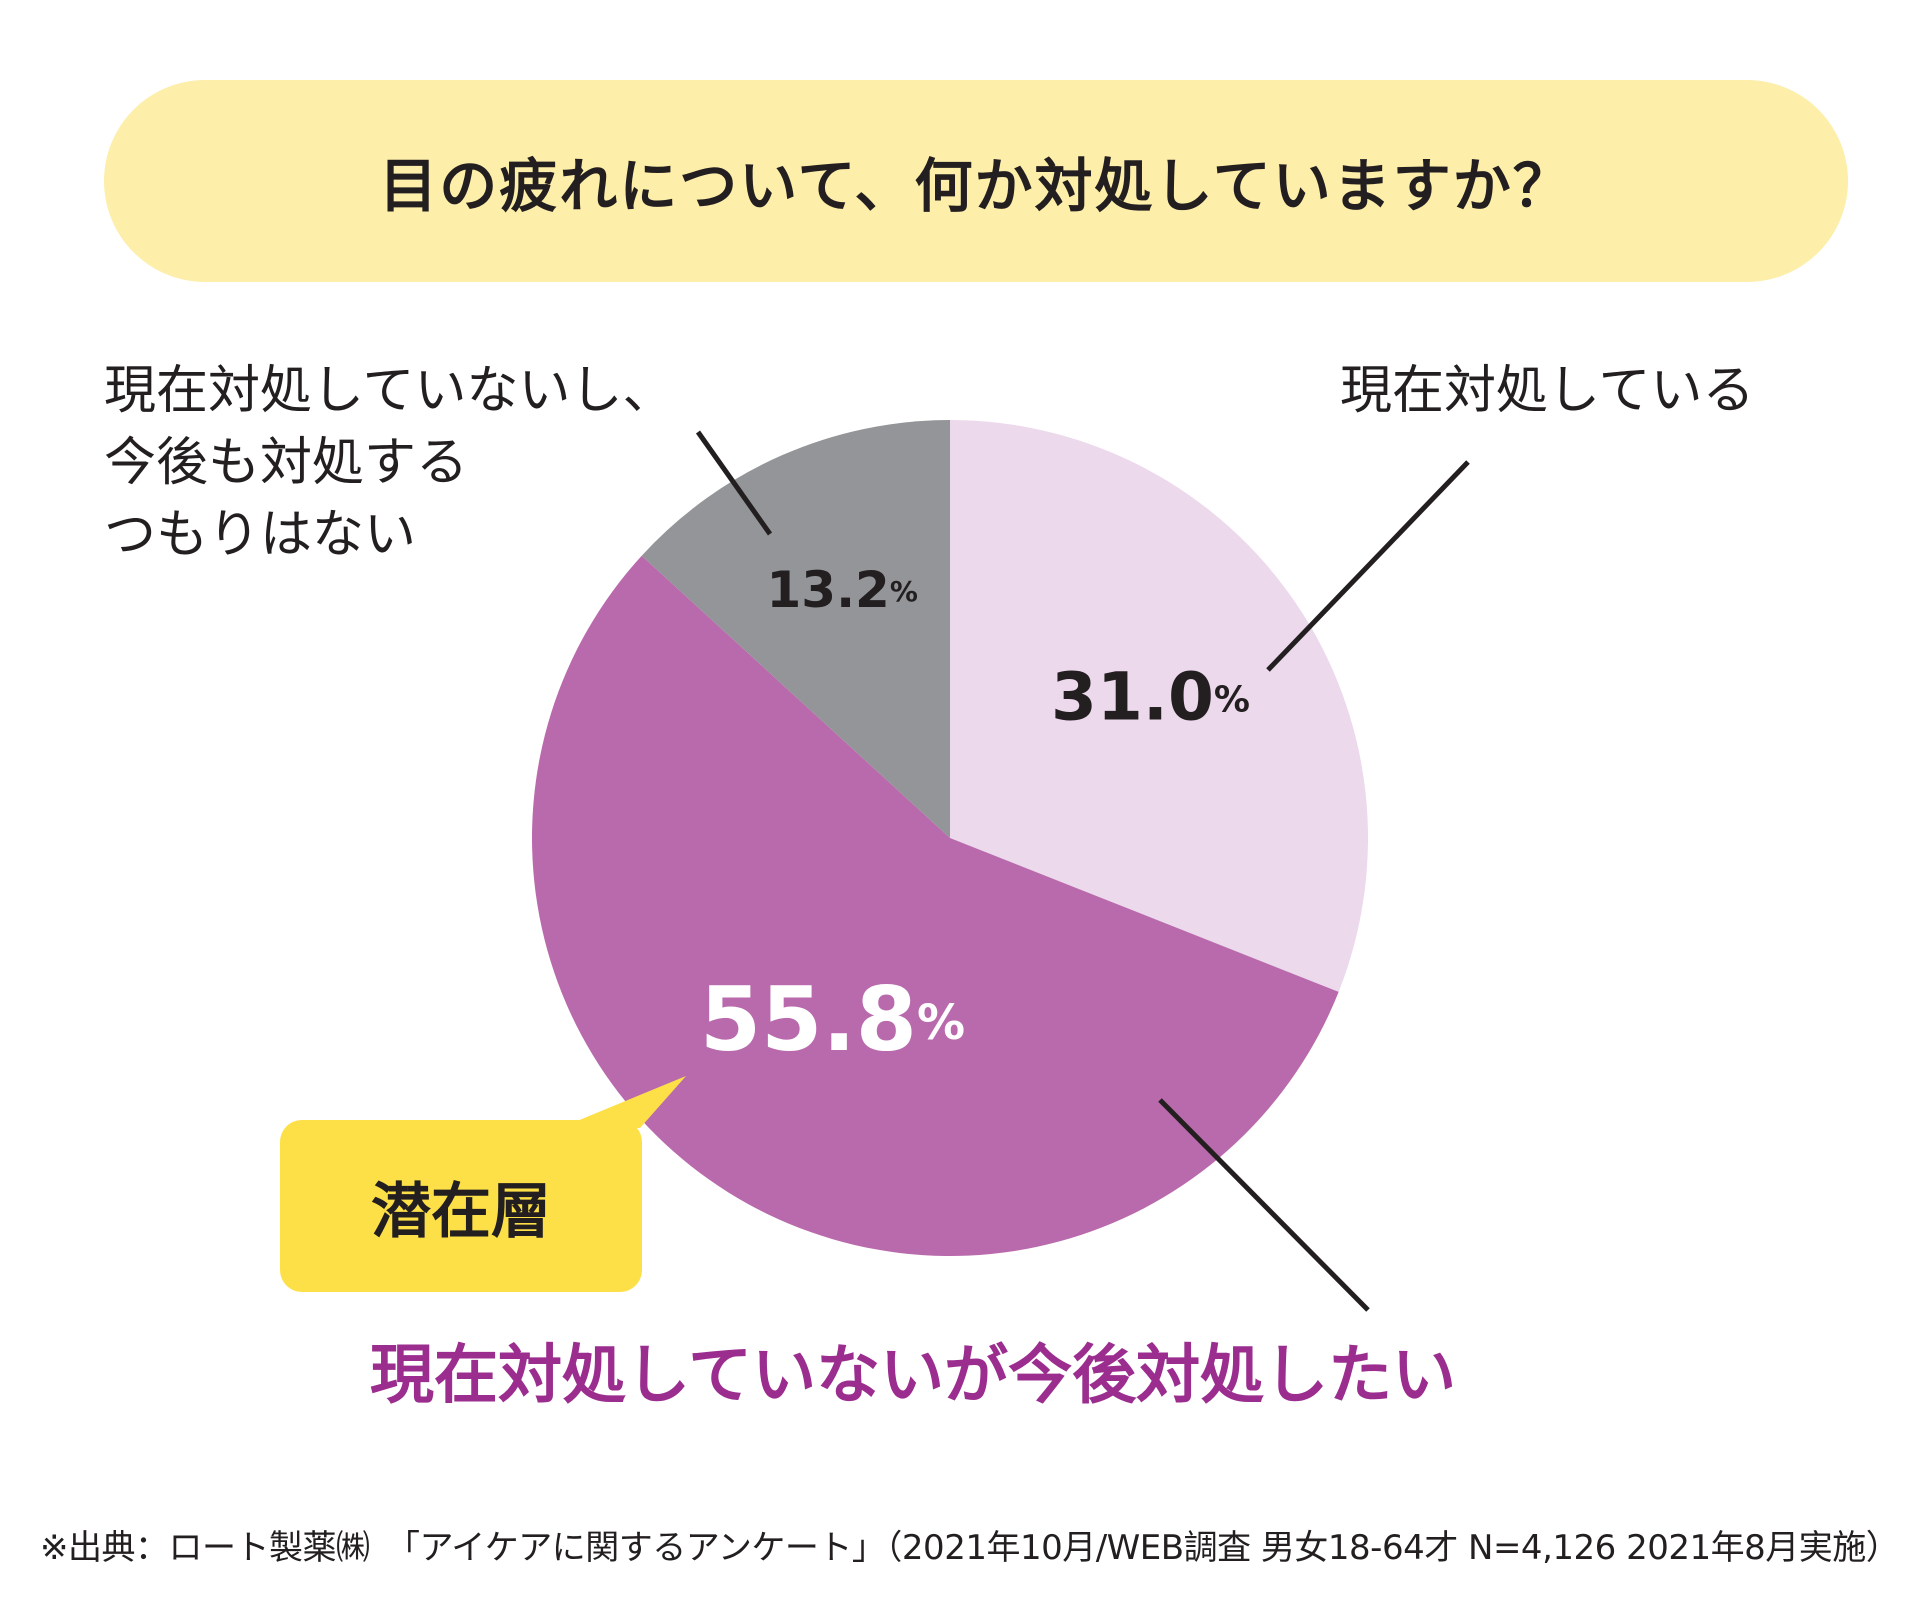  I want to click on label-line: 現在対処していないし、, so click(389, 391).